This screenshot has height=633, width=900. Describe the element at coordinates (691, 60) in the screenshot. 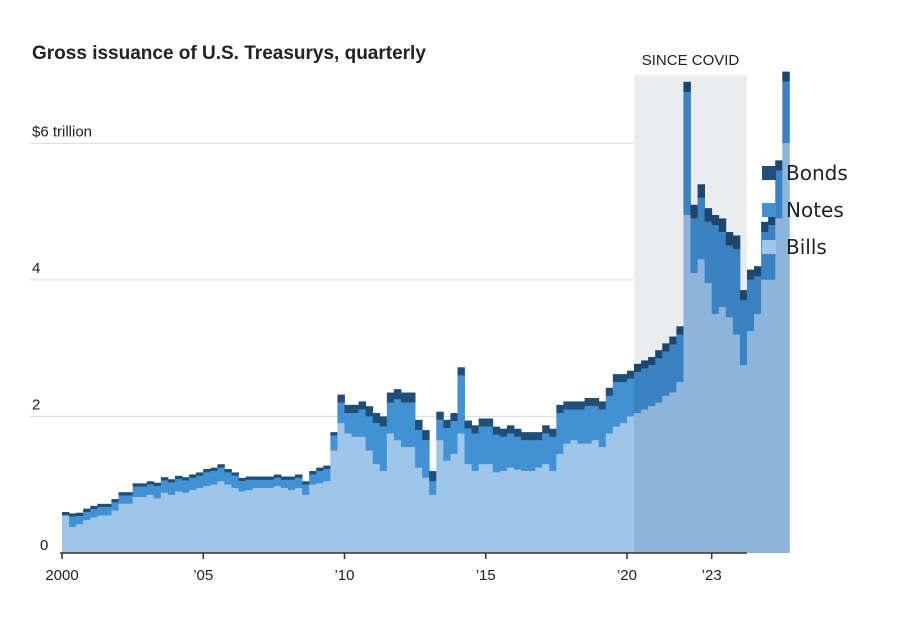

I see `shaded-region-label: SINCE COVID` at that location.